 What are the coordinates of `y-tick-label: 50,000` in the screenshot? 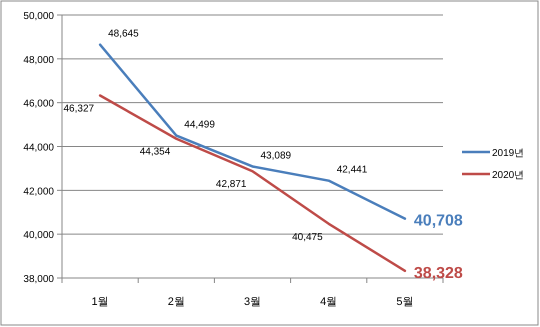 It's located at (38, 16).